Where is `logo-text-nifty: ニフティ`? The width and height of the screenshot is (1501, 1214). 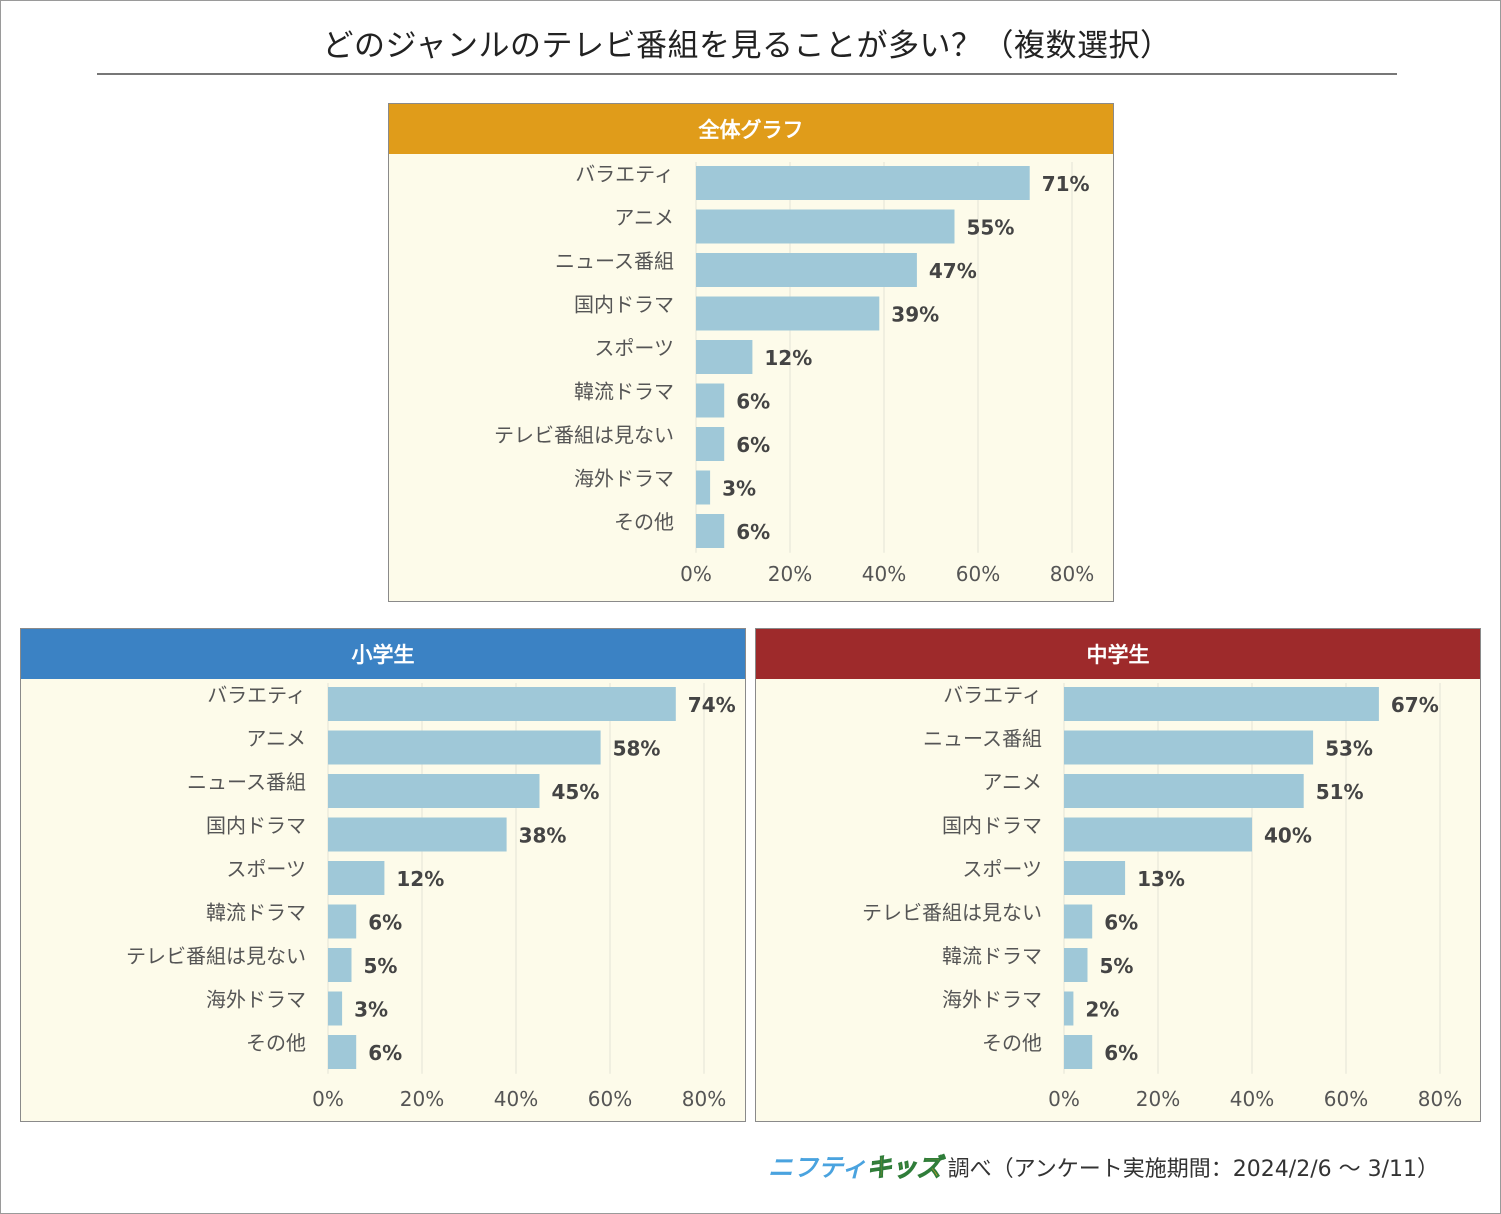 logo-text-nifty: ニフティ is located at coordinates (817, 1167).